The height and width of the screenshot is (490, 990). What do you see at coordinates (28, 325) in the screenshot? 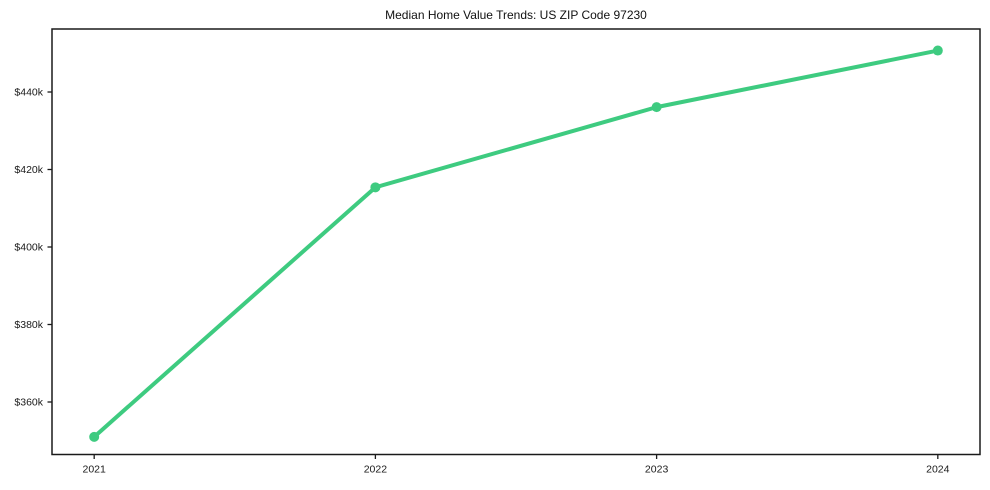
I see `y-tick-label: $380k` at bounding box center [28, 325].